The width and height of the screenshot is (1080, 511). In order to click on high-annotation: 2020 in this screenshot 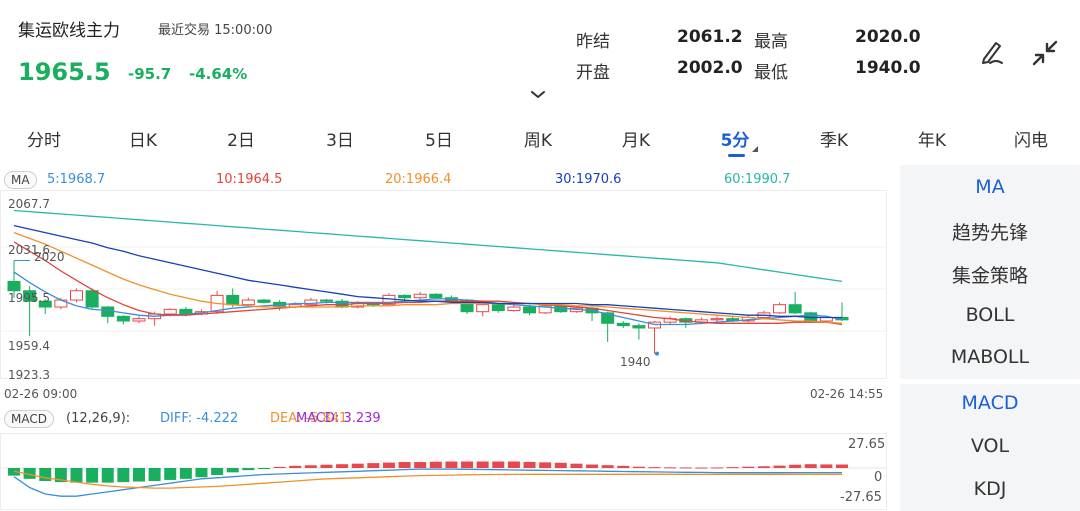, I will do `click(49, 257)`.